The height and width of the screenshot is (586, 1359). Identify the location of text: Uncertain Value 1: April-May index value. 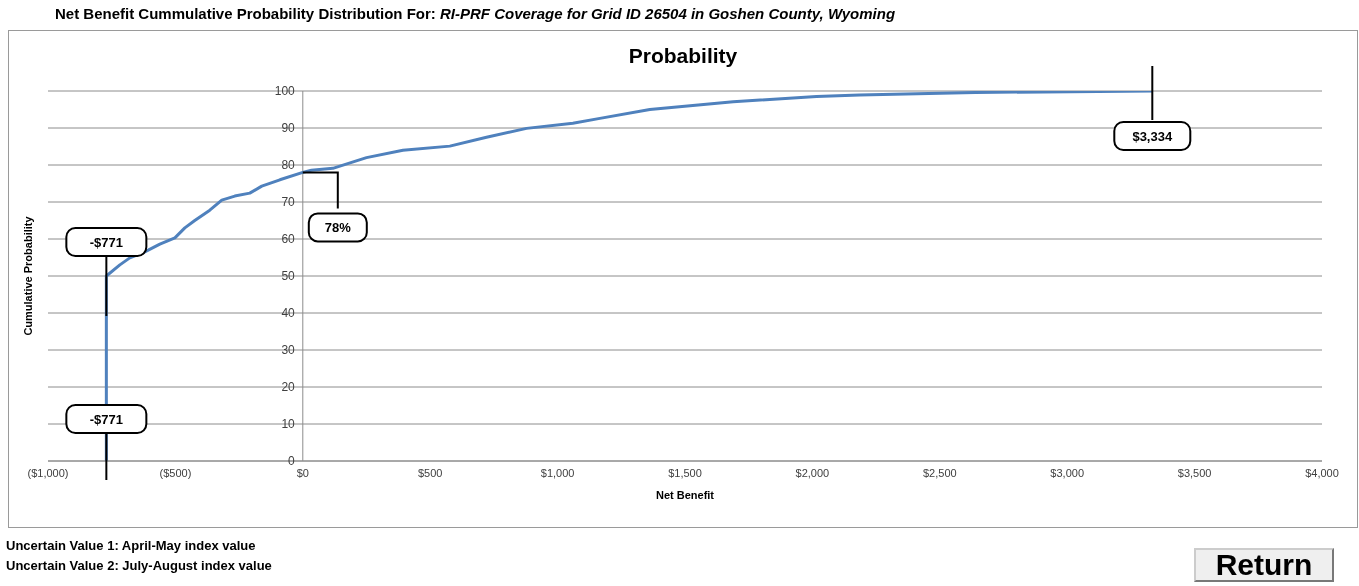
(131, 545).